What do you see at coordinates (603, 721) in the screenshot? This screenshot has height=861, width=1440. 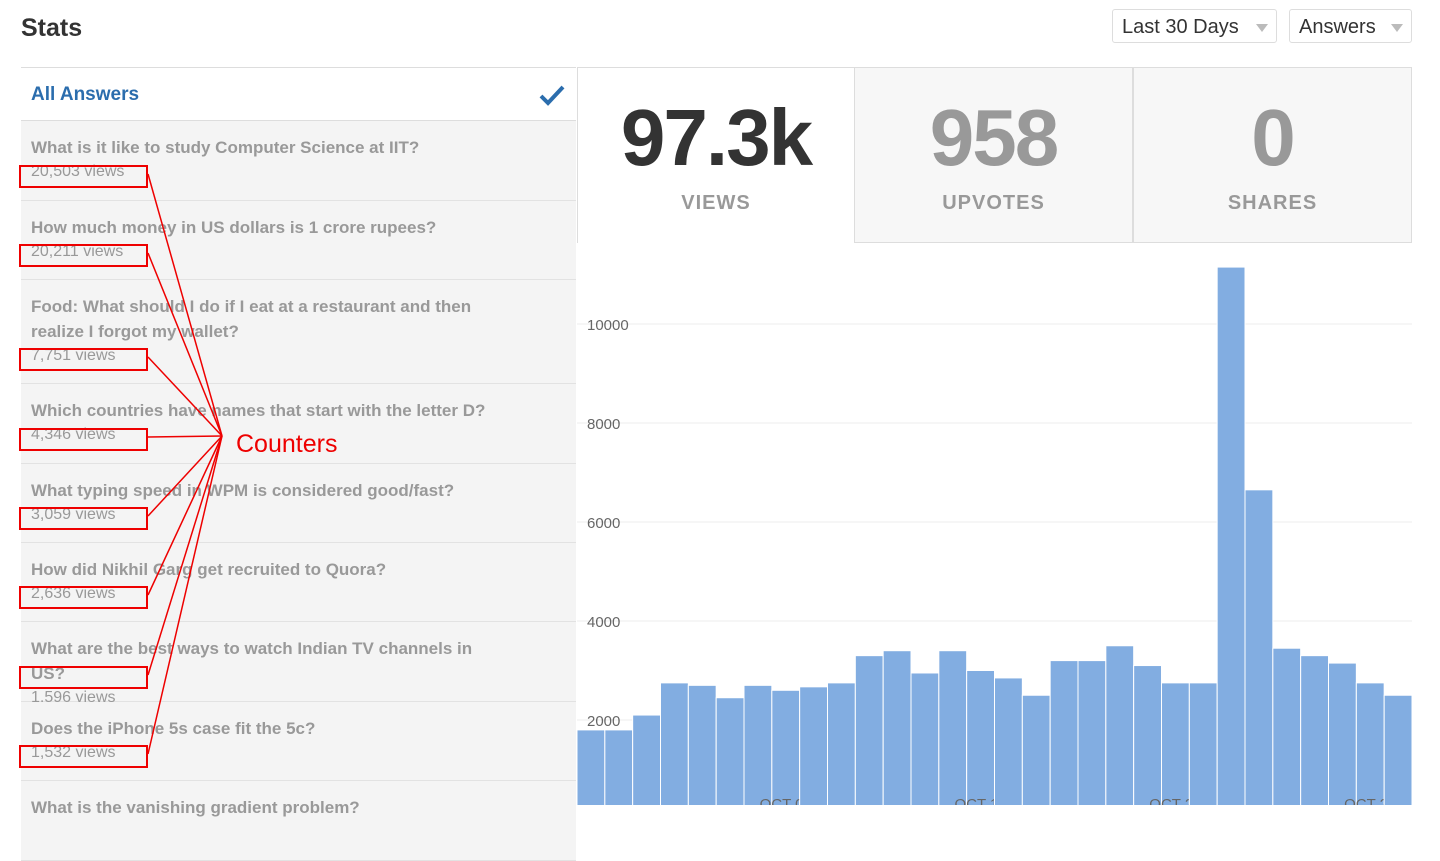 I see `y-tick-label: 2000` at bounding box center [603, 721].